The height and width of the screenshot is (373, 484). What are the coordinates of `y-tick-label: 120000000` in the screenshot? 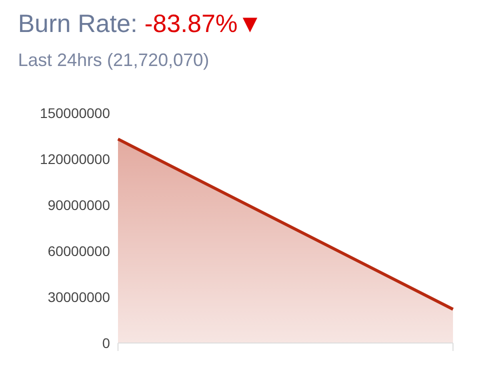 It's located at (75, 158).